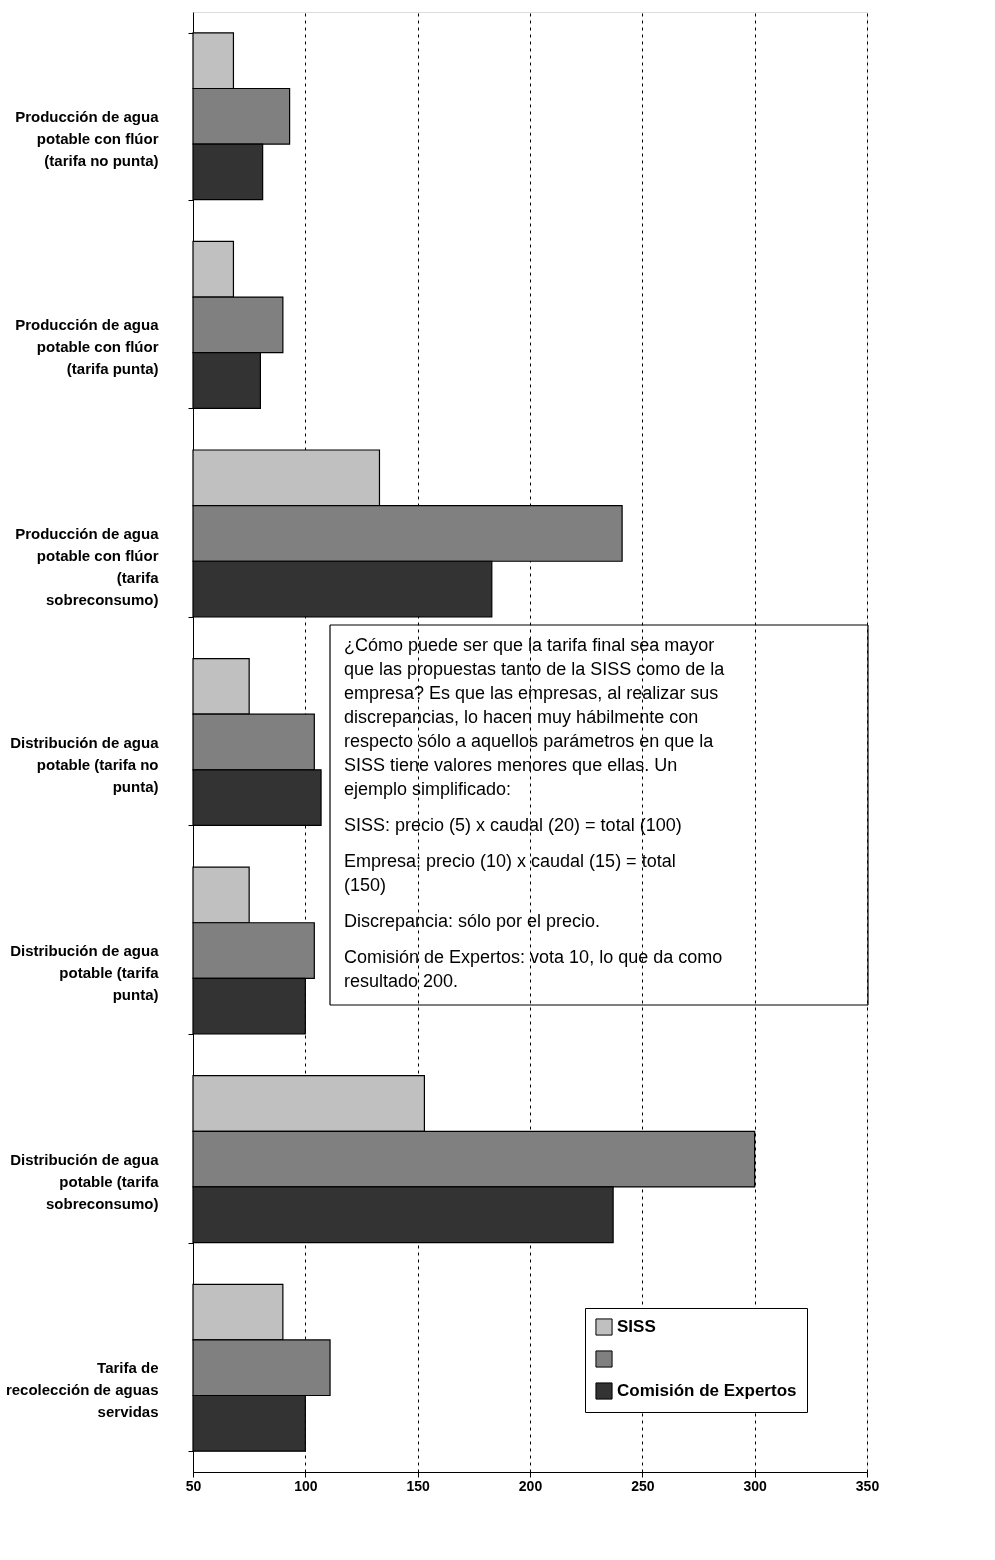  Describe the element at coordinates (87, 138) in the screenshot. I see `y-tick-label: Producción de agua potable con flúor (tarifa no punta)` at that location.